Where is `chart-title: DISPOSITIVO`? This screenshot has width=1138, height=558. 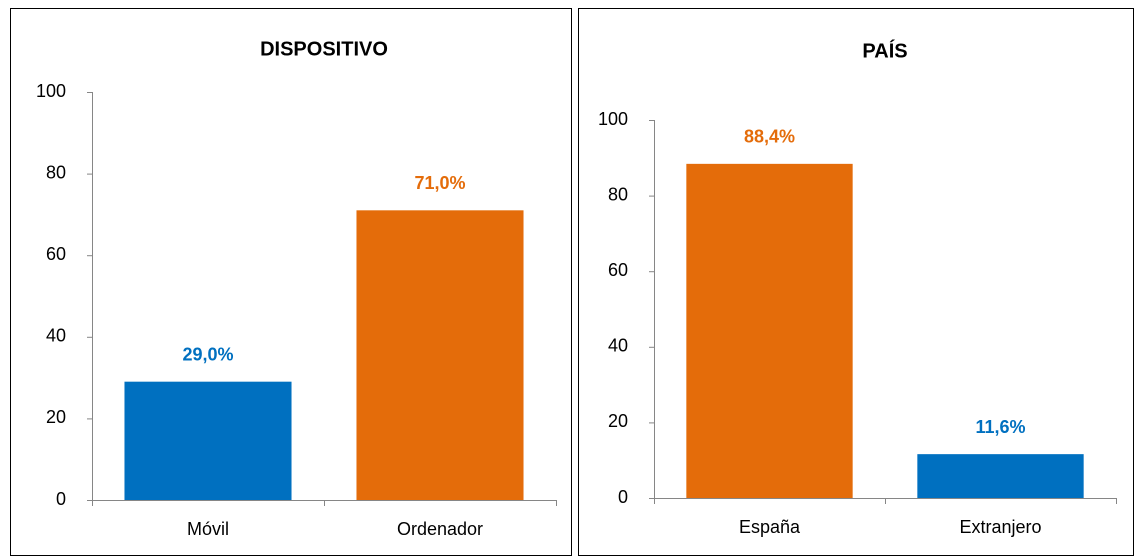
chart-title: DISPOSITIVO is located at coordinates (324, 49).